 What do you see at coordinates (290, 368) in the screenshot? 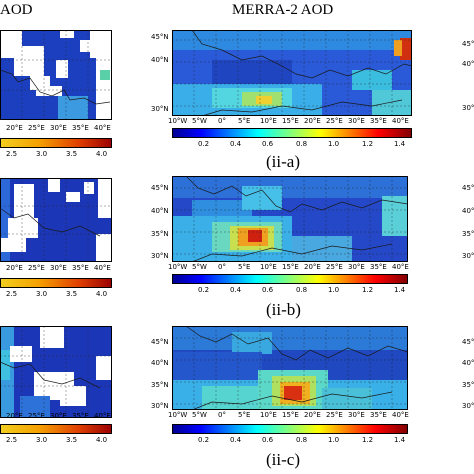
I see `merra2-map-c` at bounding box center [290, 368].